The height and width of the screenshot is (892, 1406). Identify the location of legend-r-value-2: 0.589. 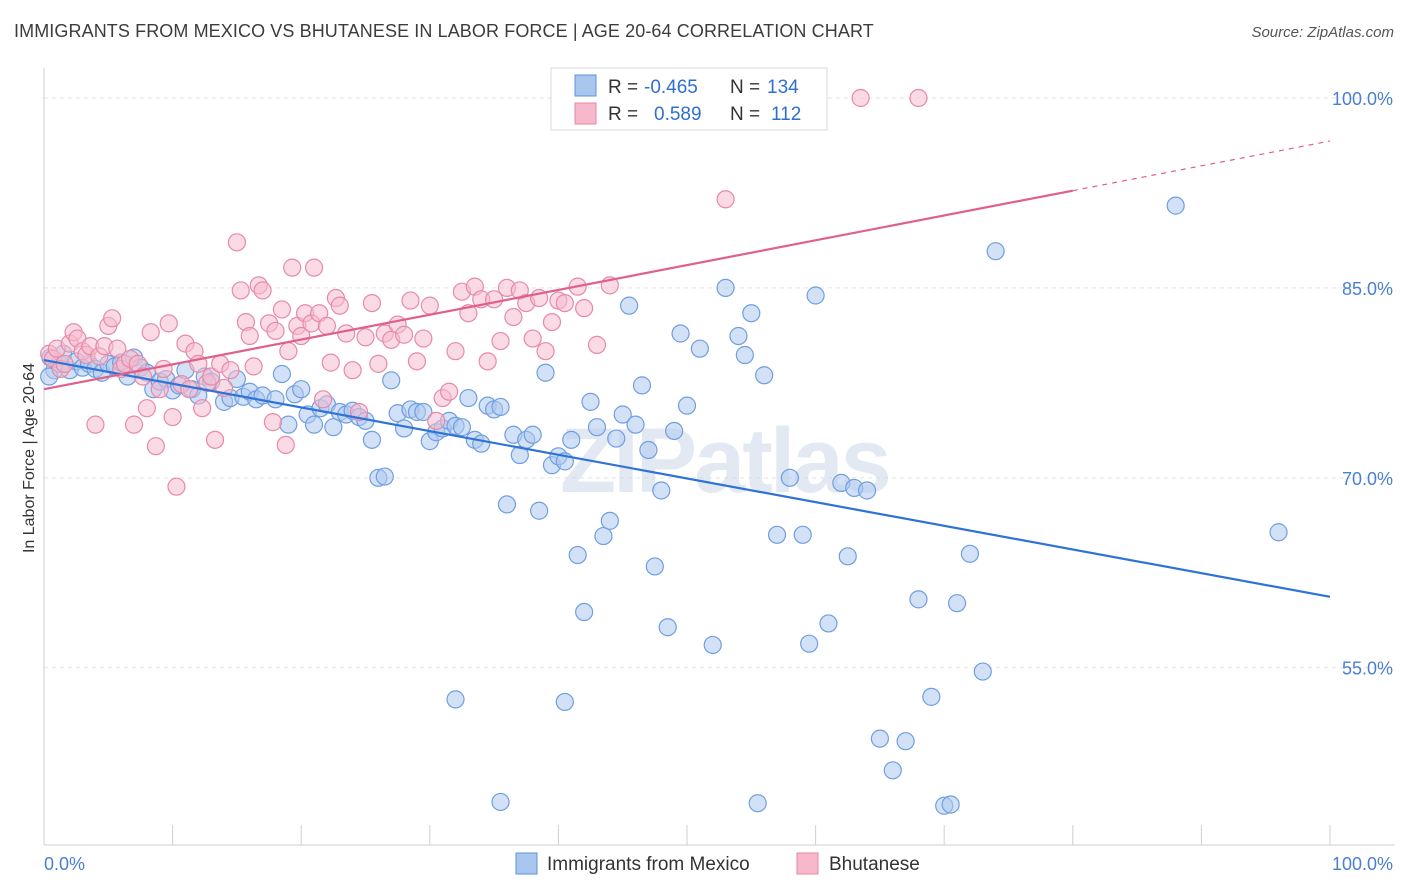
(678, 114).